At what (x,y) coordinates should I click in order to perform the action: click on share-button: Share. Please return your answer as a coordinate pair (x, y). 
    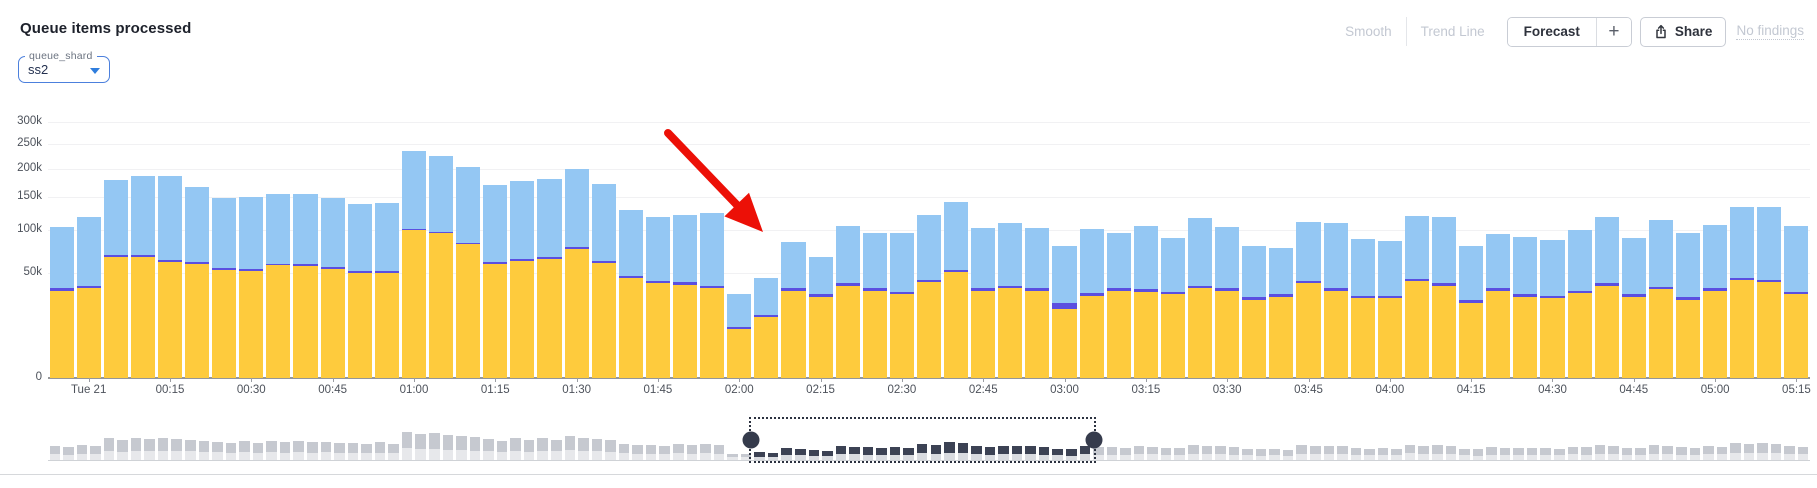
    Looking at the image, I should click on (1683, 31).